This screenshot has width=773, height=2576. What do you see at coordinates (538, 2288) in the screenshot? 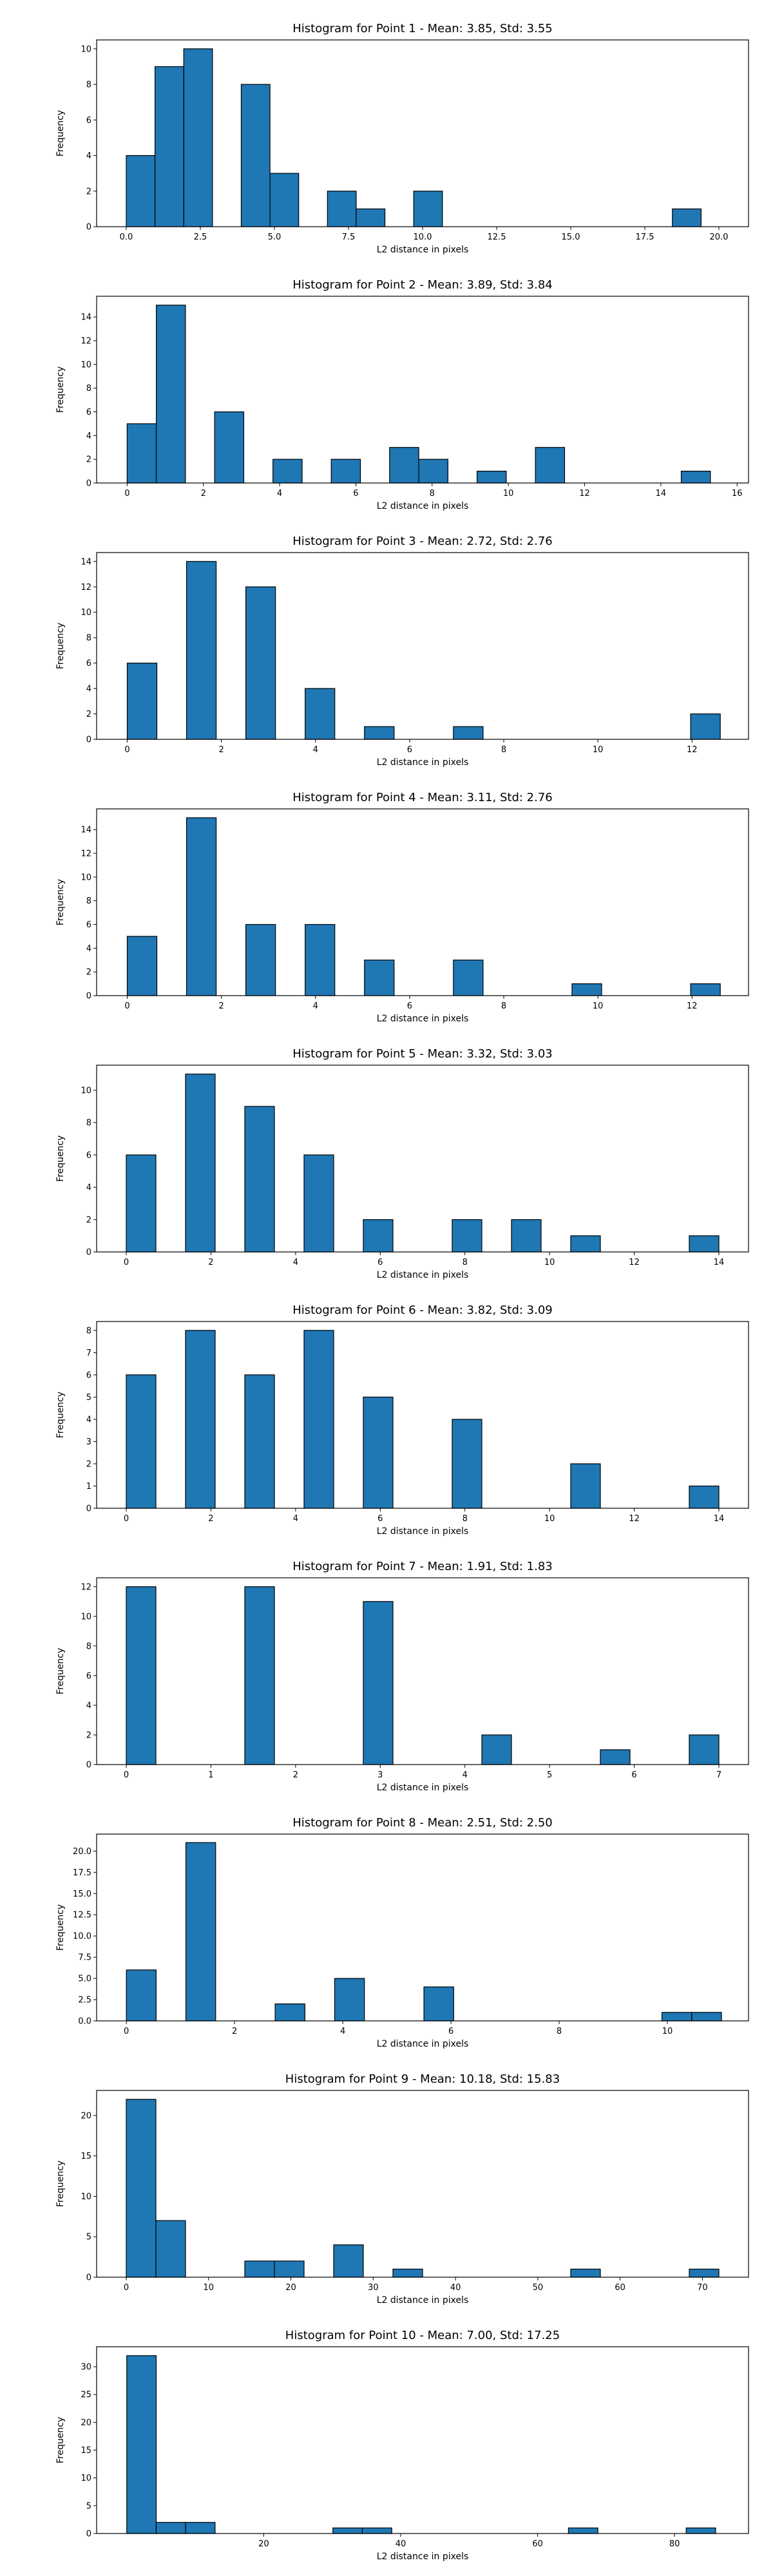
I see `x-tick-label: 50` at bounding box center [538, 2288].